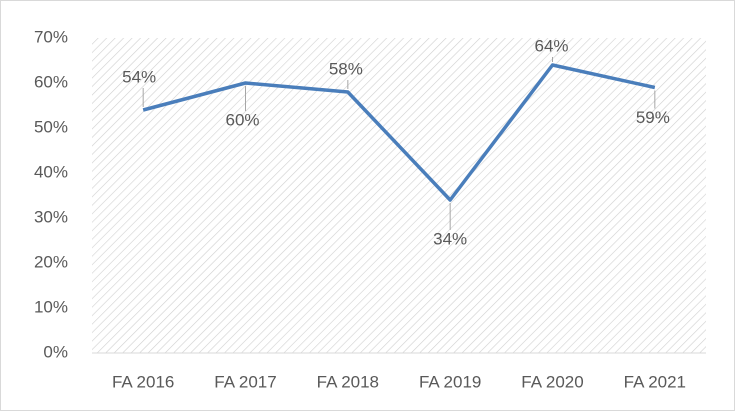  Describe the element at coordinates (139, 76) in the screenshot. I see `data-label: 54%` at that location.